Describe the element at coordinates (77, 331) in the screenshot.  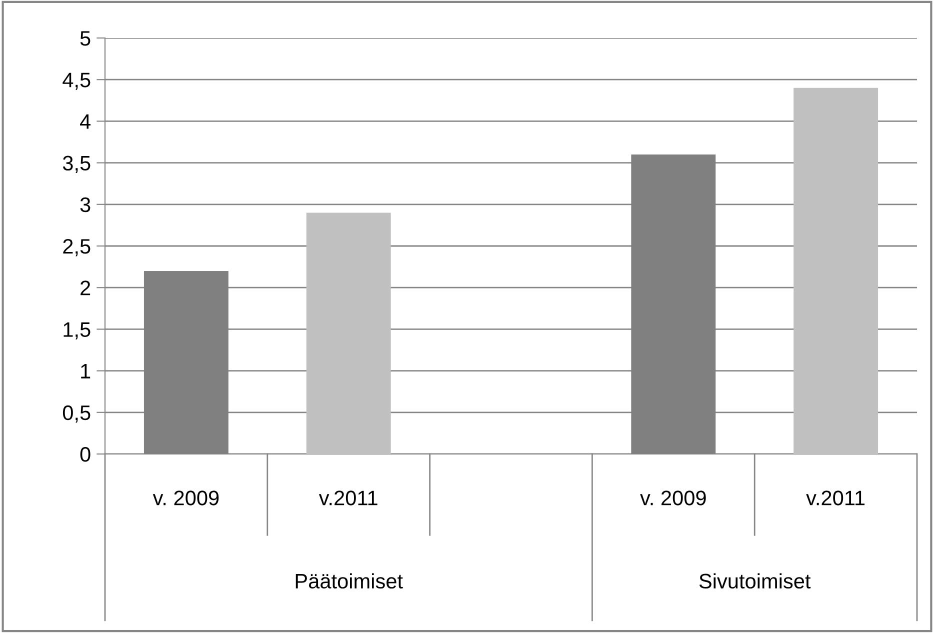
I see `y-tick-label: 1,5` at that location.